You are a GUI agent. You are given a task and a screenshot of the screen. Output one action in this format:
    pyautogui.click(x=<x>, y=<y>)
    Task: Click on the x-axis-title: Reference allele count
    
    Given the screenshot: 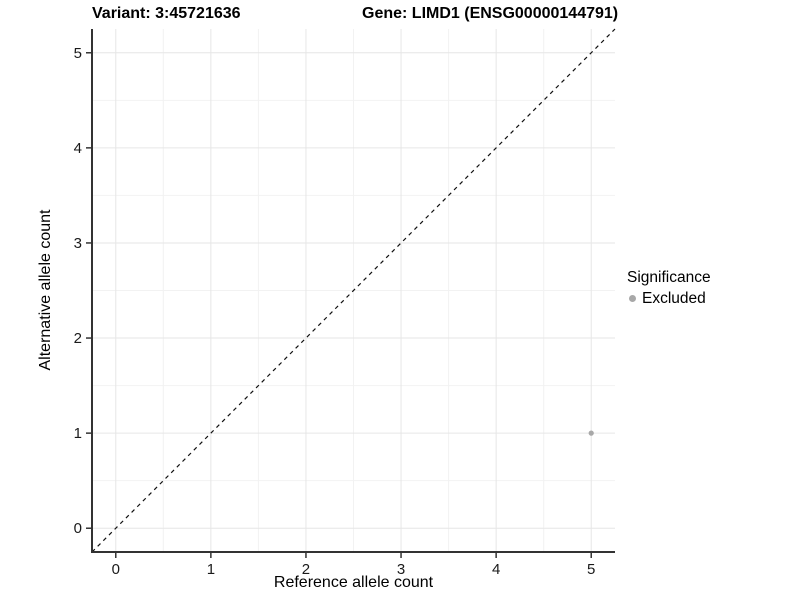 What is the action you would take?
    pyautogui.click(x=353, y=582)
    